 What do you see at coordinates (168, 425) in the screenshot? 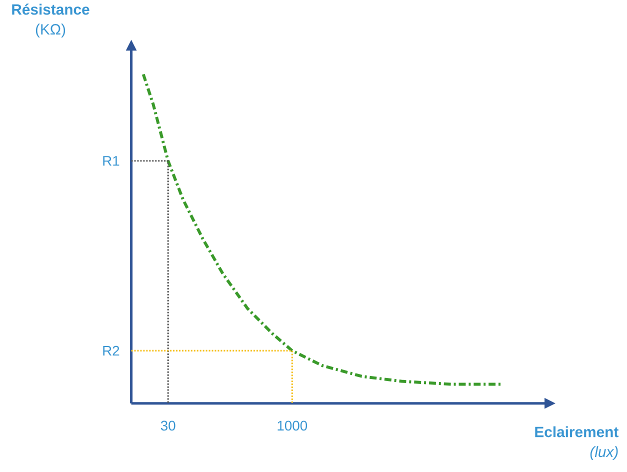
I see `x-tick-label: 30` at bounding box center [168, 425].